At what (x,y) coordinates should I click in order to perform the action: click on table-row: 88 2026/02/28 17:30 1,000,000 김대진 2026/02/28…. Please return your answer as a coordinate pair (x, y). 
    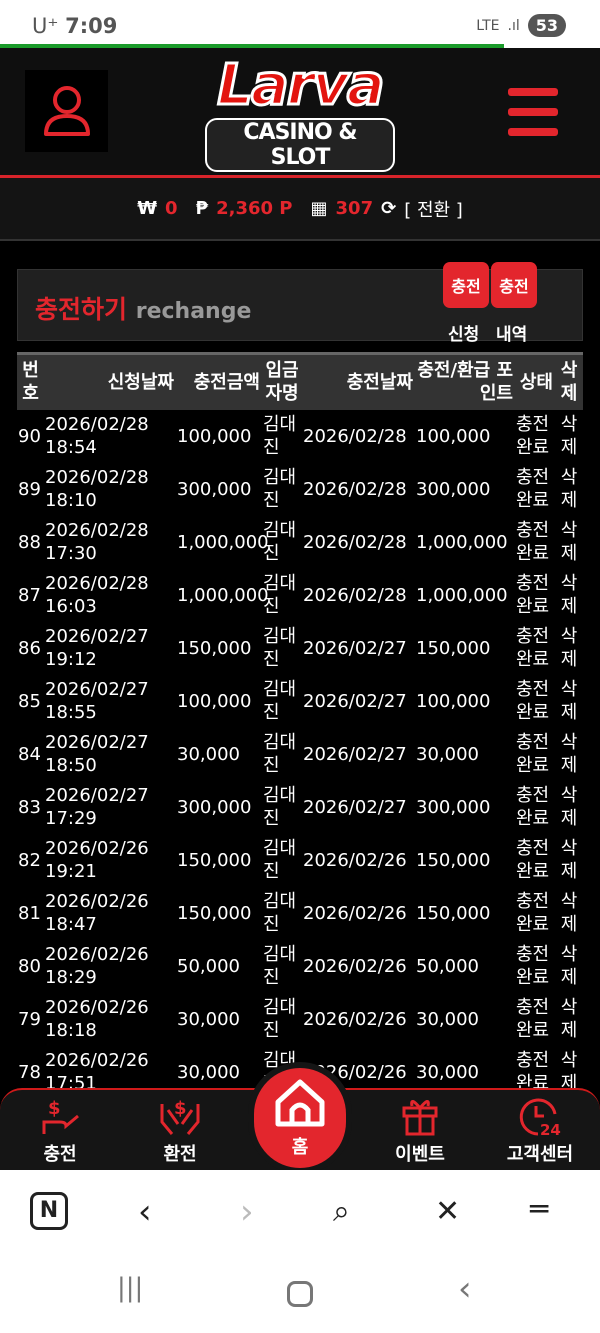
    Looking at the image, I should click on (300, 542).